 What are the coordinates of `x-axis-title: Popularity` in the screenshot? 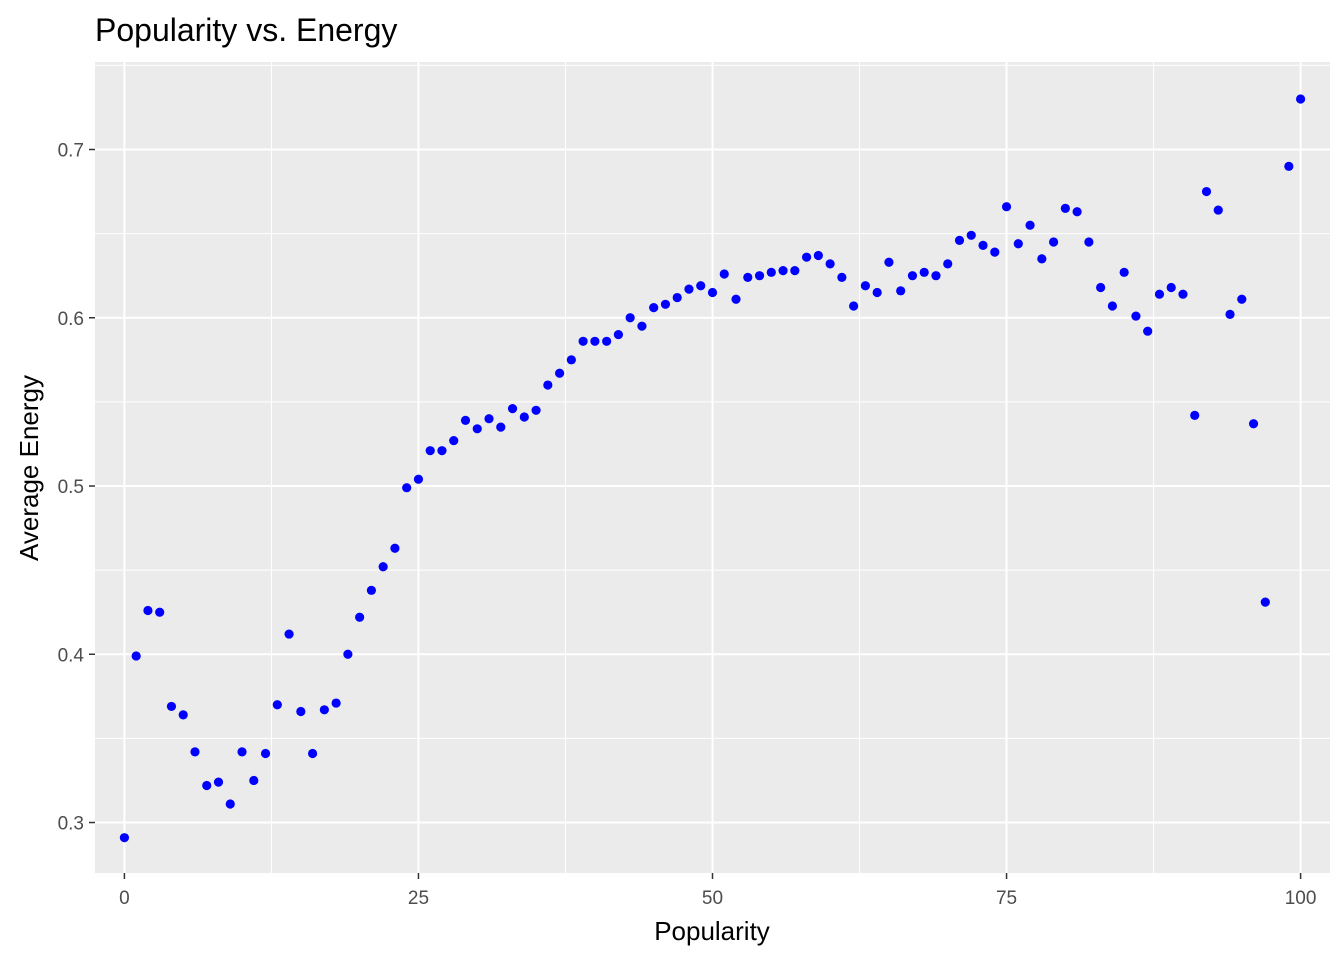 It's located at (712, 931).